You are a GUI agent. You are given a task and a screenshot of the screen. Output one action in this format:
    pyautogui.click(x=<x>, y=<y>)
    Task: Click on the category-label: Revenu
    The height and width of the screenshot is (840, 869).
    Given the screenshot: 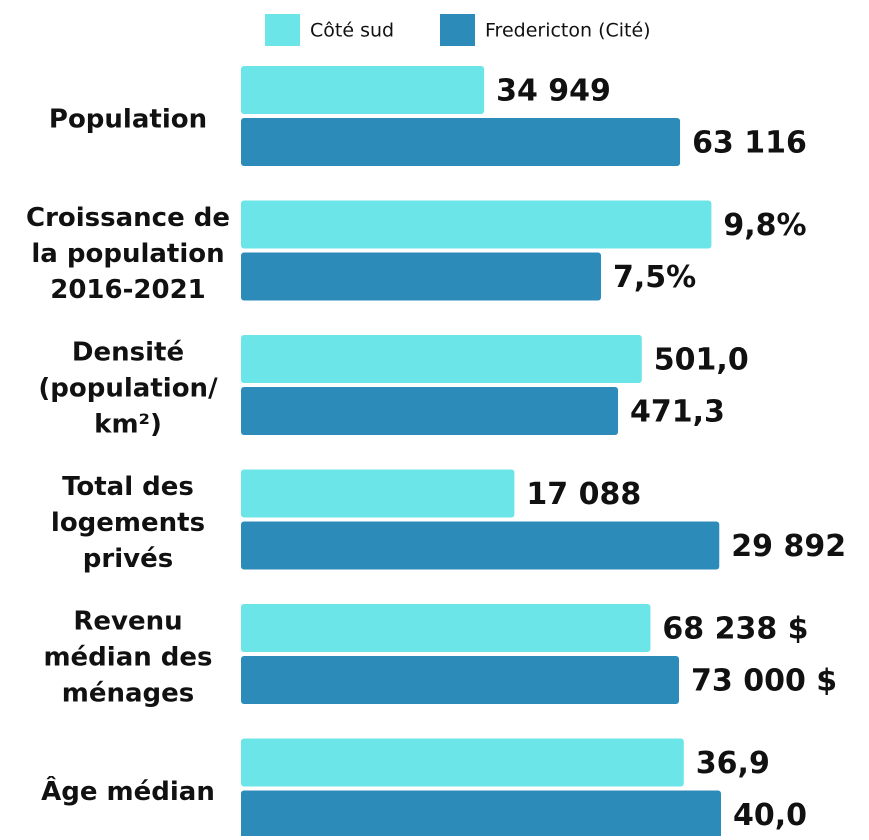 What is the action you would take?
    pyautogui.click(x=127, y=622)
    